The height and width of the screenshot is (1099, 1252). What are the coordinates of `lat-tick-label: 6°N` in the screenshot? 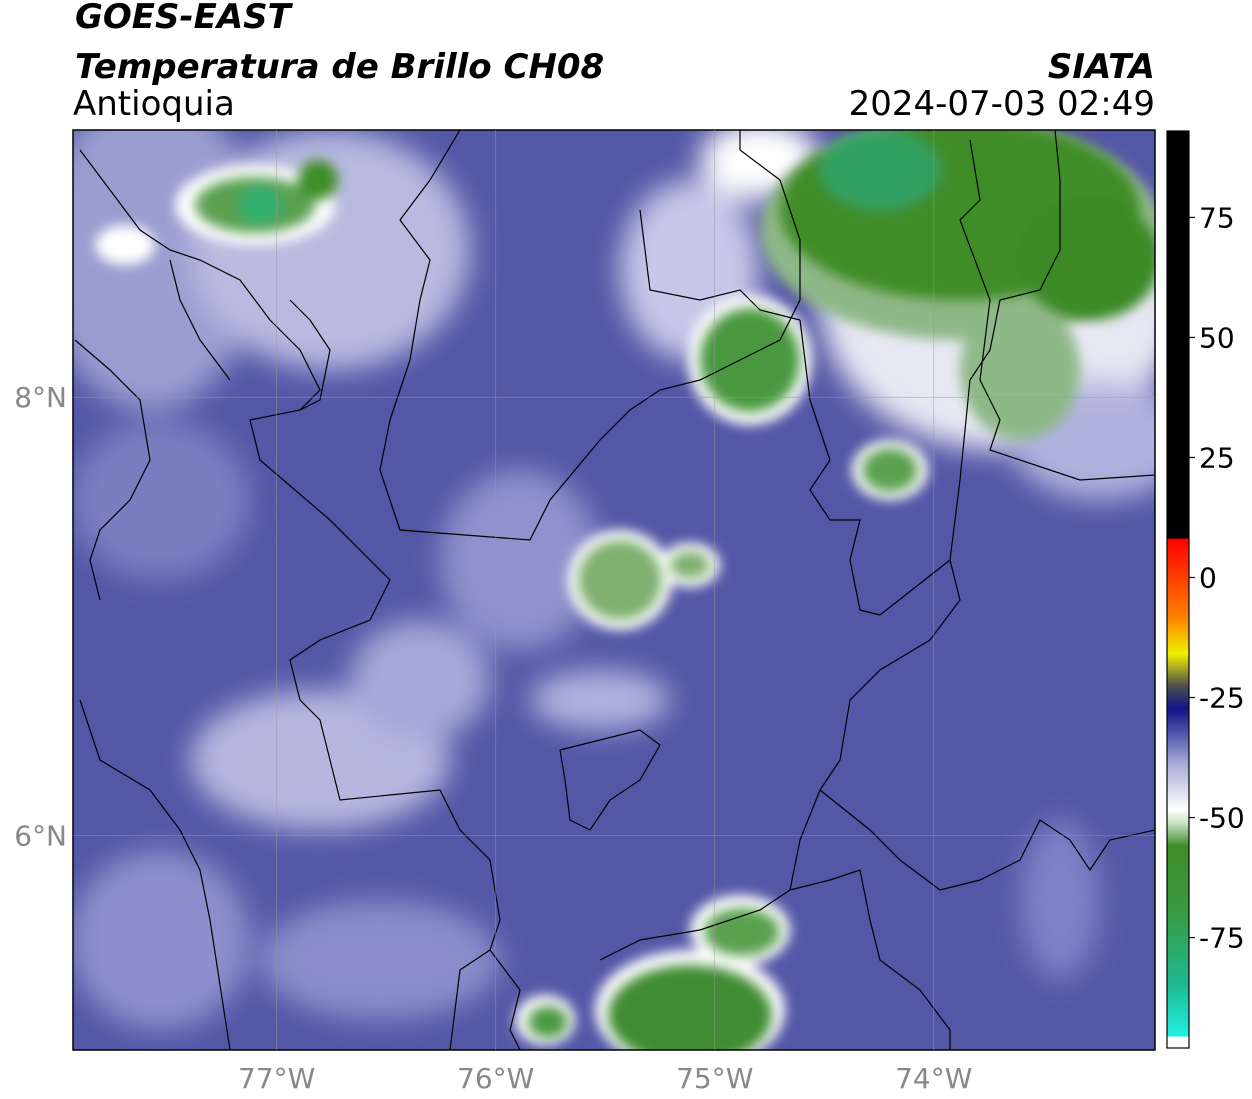 It's located at (40, 835).